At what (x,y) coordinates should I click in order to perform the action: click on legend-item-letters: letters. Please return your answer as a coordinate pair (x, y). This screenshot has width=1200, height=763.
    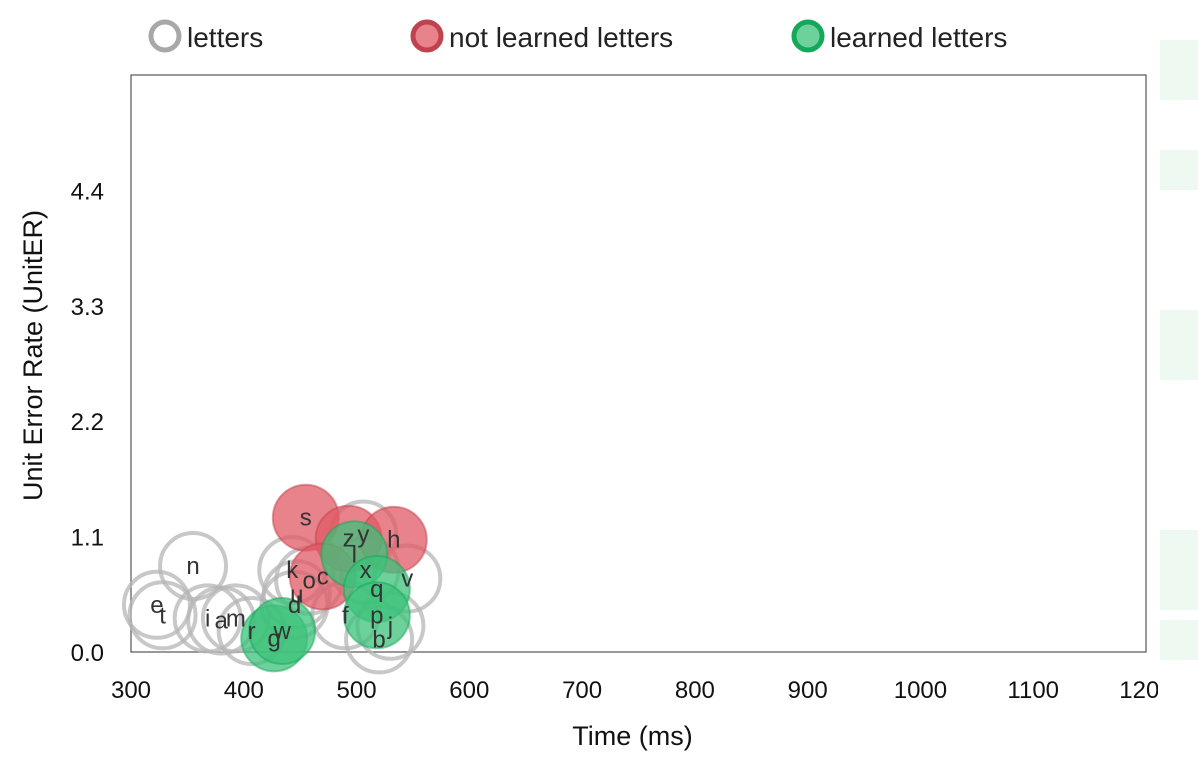
    Looking at the image, I should click on (205, 36).